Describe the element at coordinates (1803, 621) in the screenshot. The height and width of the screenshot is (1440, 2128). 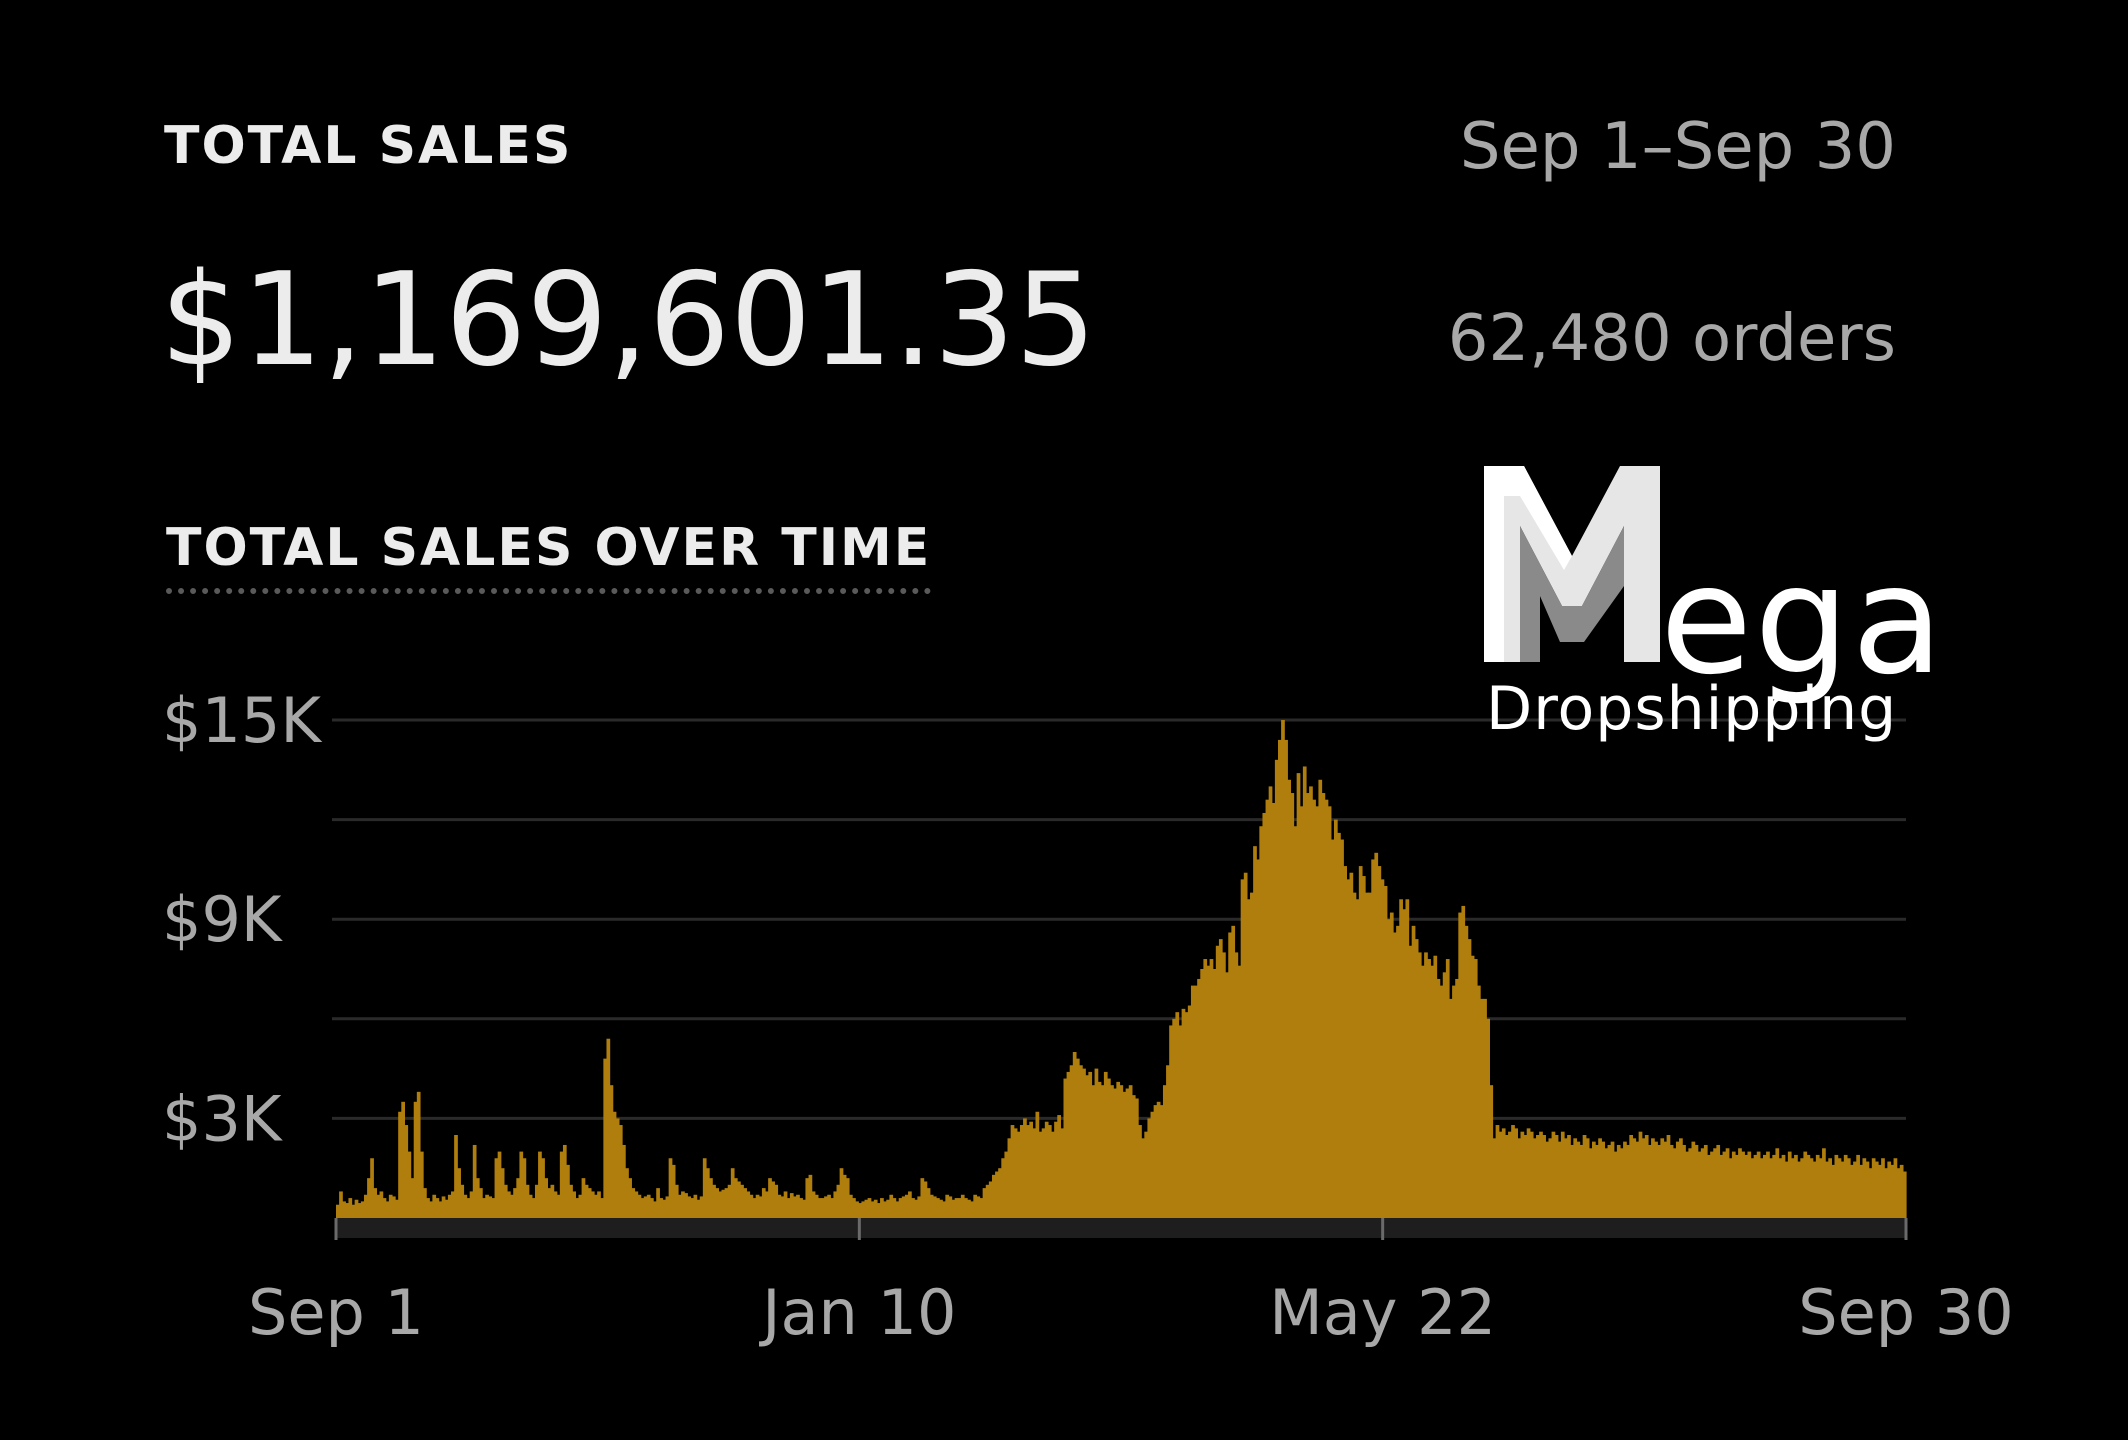
I see `logo-word: ega` at that location.